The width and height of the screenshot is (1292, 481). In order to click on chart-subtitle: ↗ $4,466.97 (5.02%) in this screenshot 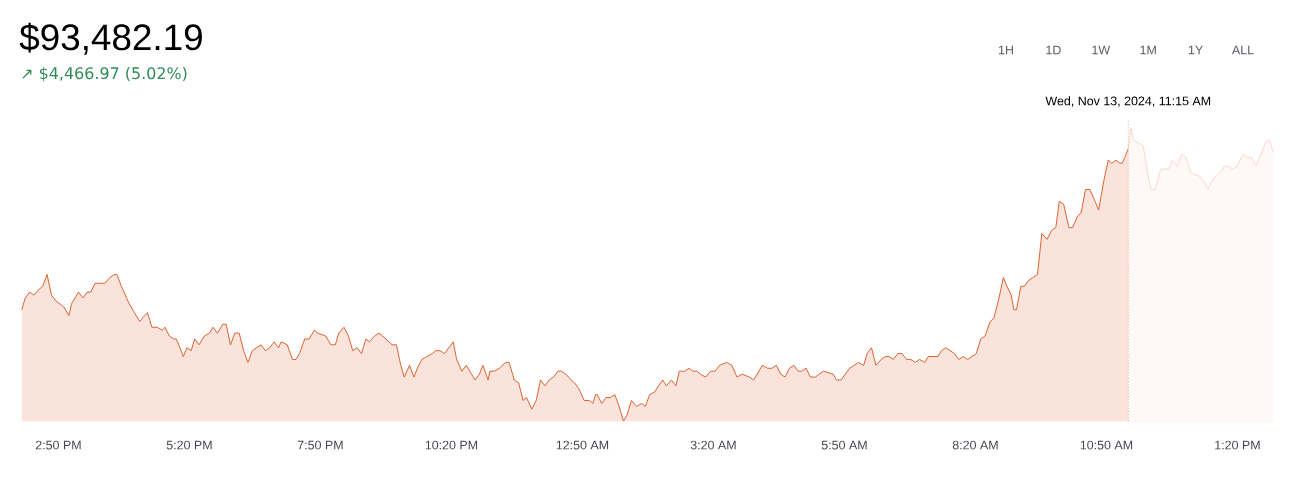, I will do `click(104, 74)`.